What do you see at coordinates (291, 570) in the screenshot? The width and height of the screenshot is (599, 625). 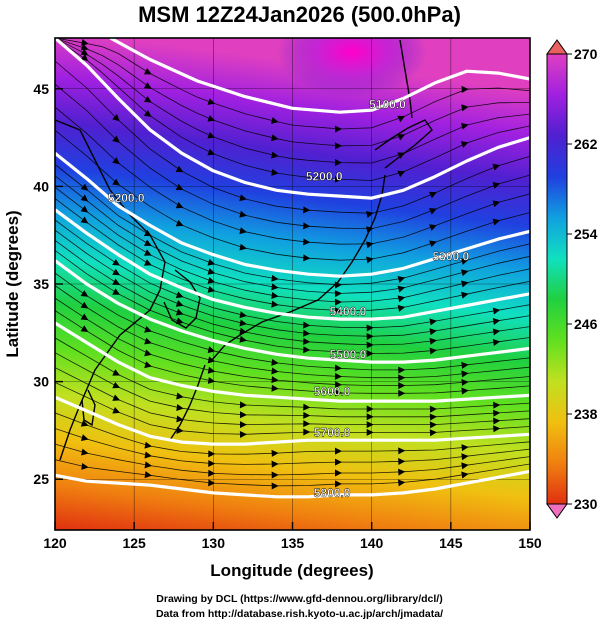 I see `x-axis-label: Longitude (degrees)` at bounding box center [291, 570].